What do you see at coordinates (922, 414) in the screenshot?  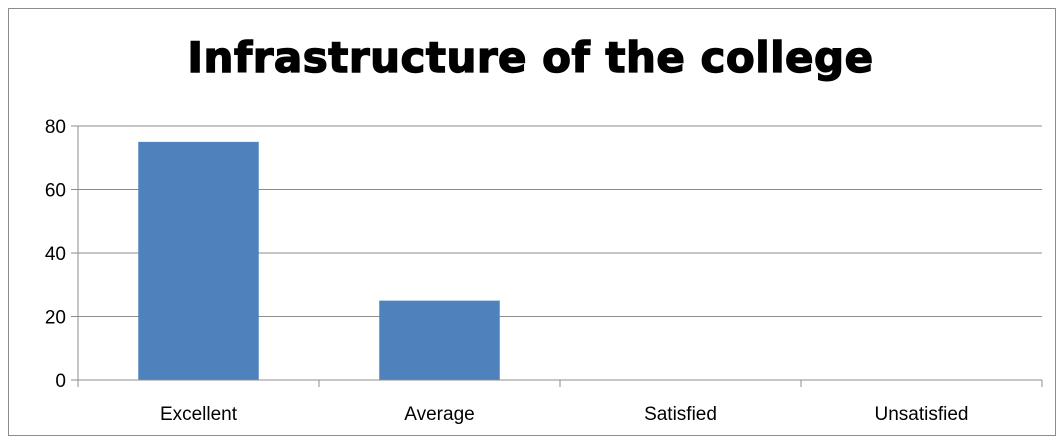 I see `x-tick-label: Unsatisfied` at bounding box center [922, 414].